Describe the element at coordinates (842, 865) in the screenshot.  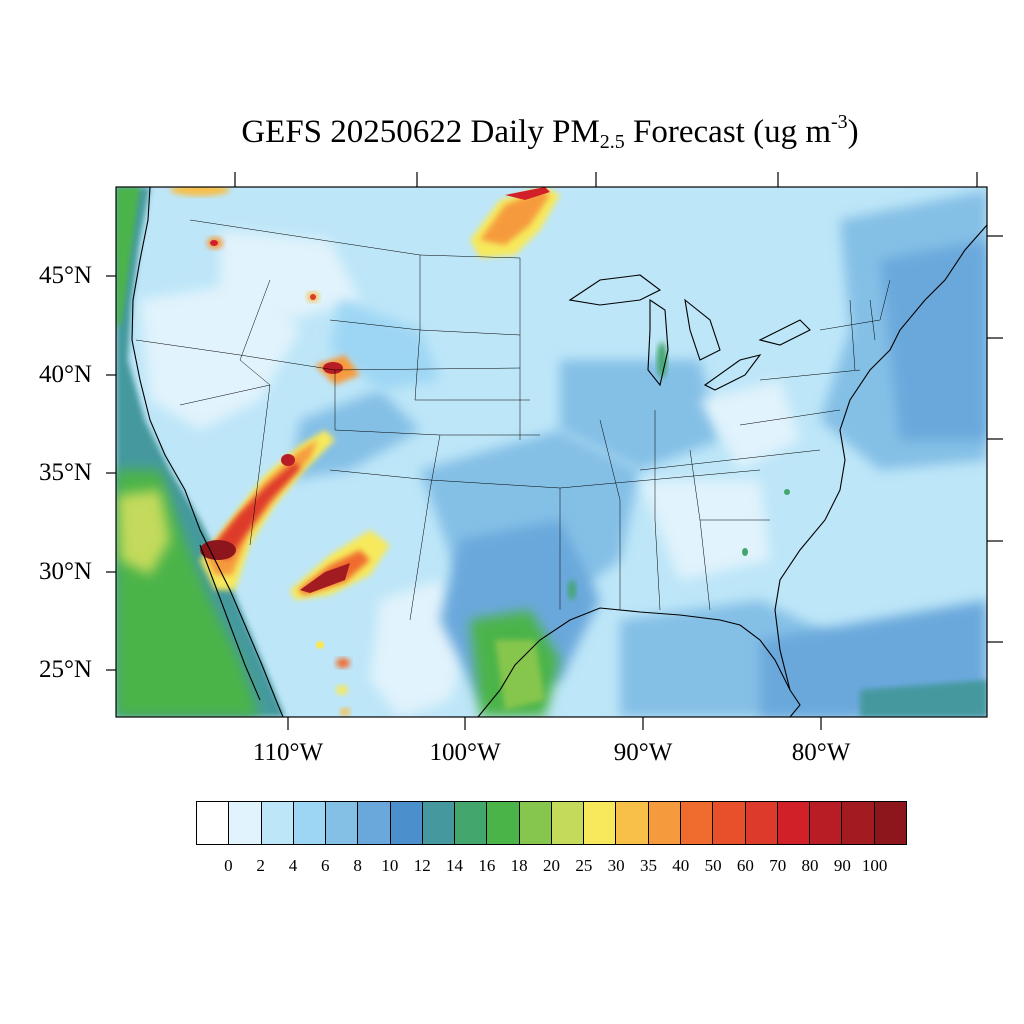
I see `colorbar-label: 90` at that location.